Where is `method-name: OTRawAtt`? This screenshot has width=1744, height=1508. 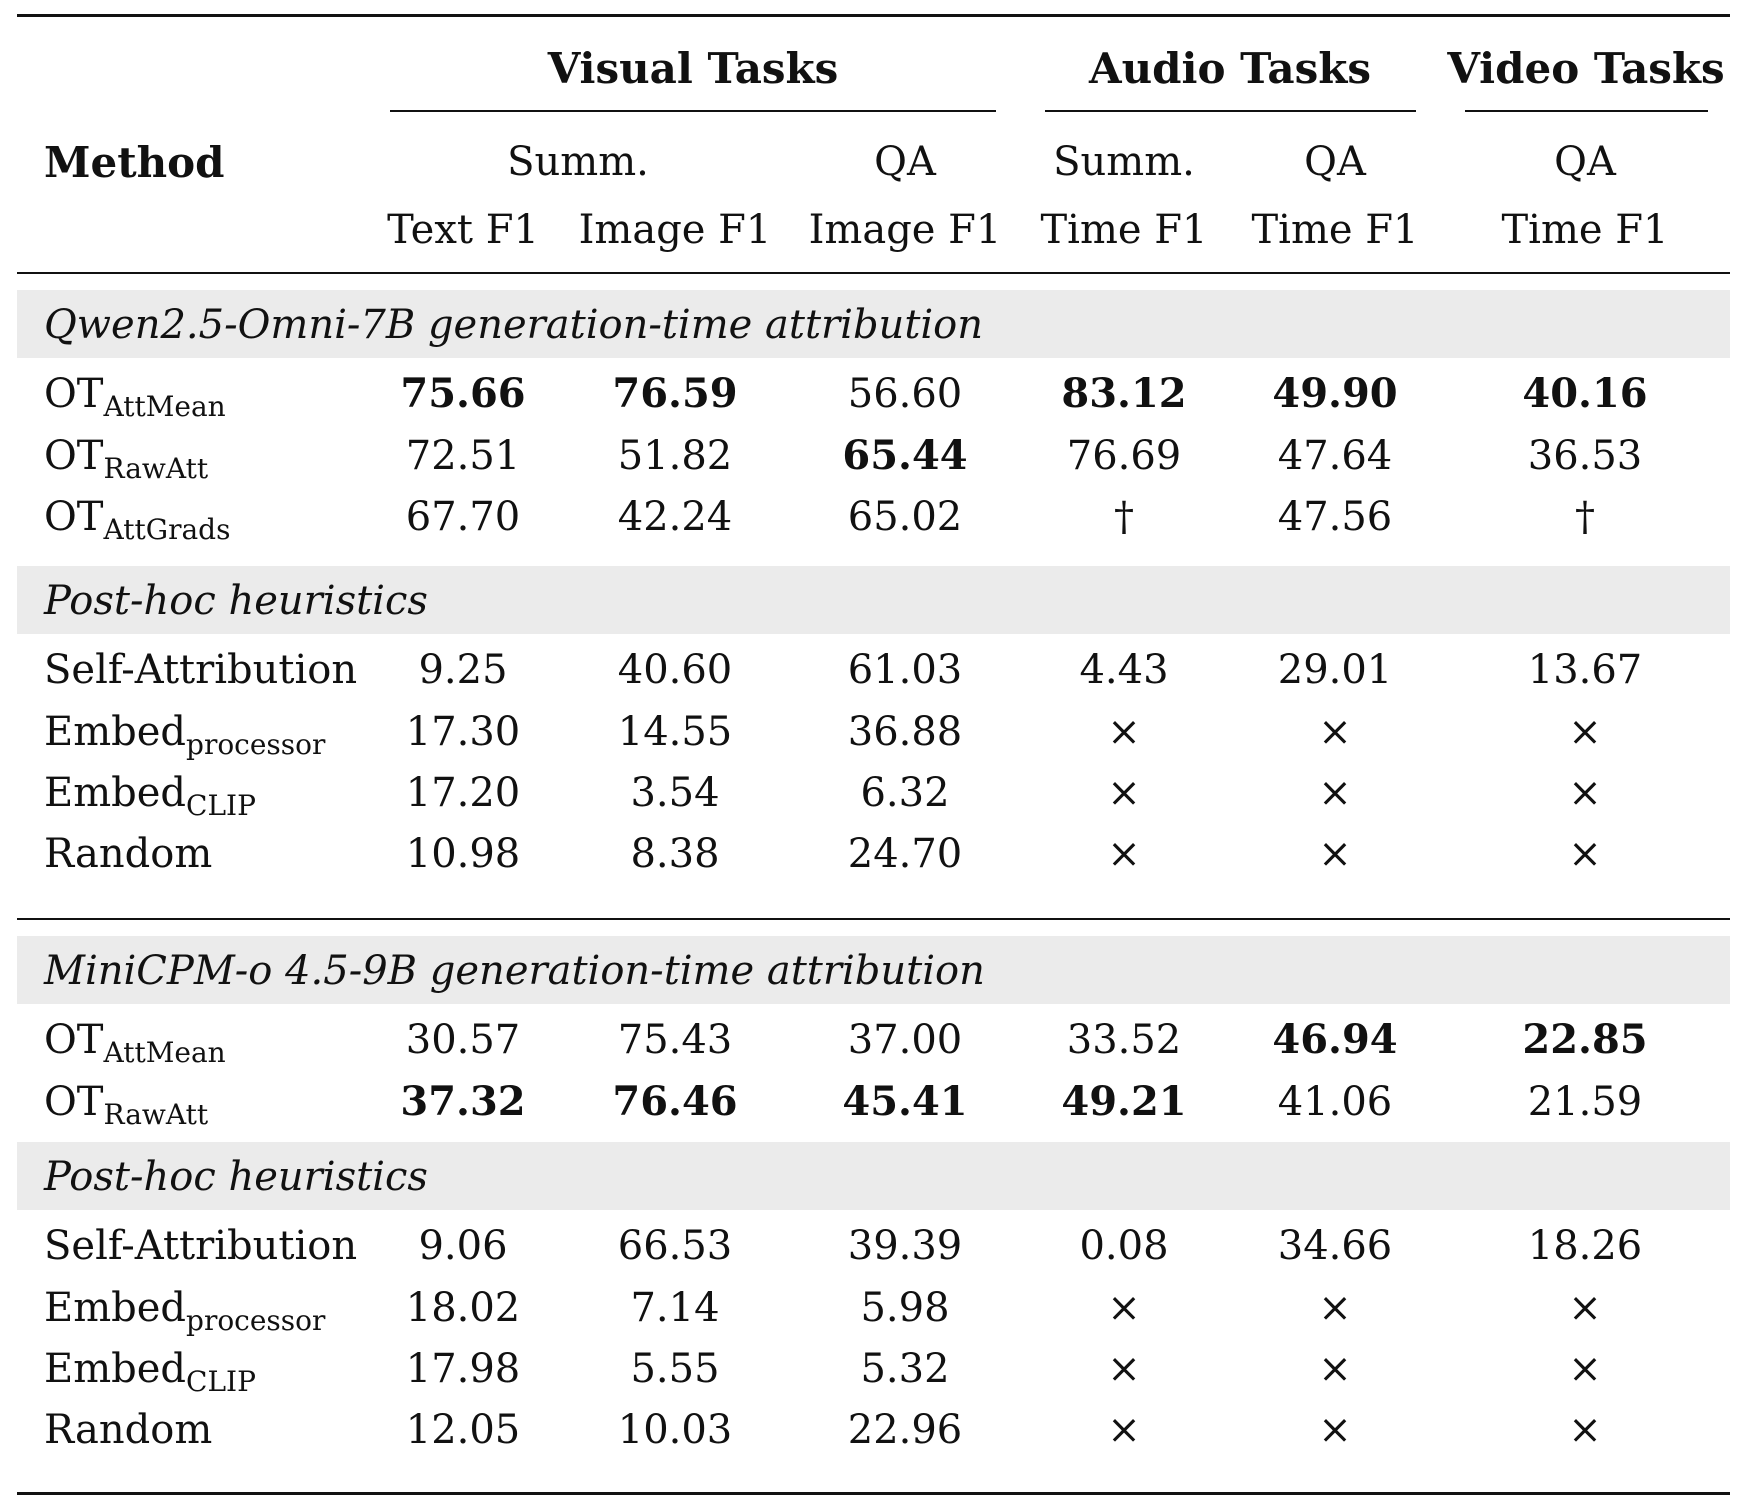 method-name: OTRawAtt is located at coordinates (126, 1104).